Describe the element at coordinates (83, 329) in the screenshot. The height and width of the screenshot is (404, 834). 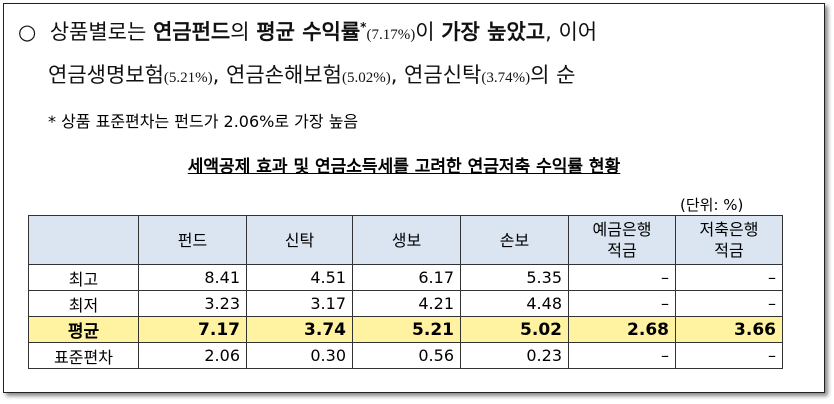
I see `row-label: 평균` at that location.